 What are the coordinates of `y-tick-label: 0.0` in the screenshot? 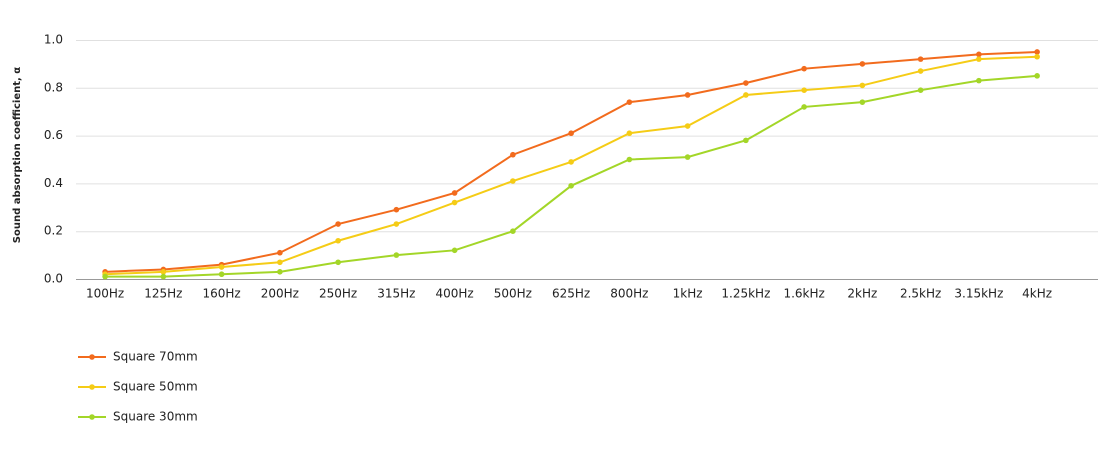 It's located at (53, 279).